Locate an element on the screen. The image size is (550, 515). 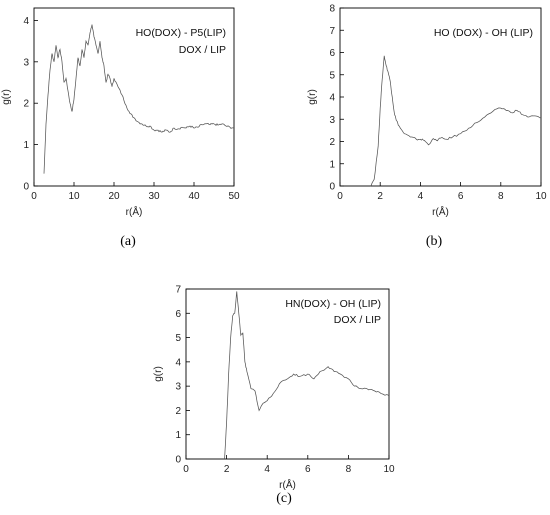
panel-label: (a) is located at coordinates (128, 241).